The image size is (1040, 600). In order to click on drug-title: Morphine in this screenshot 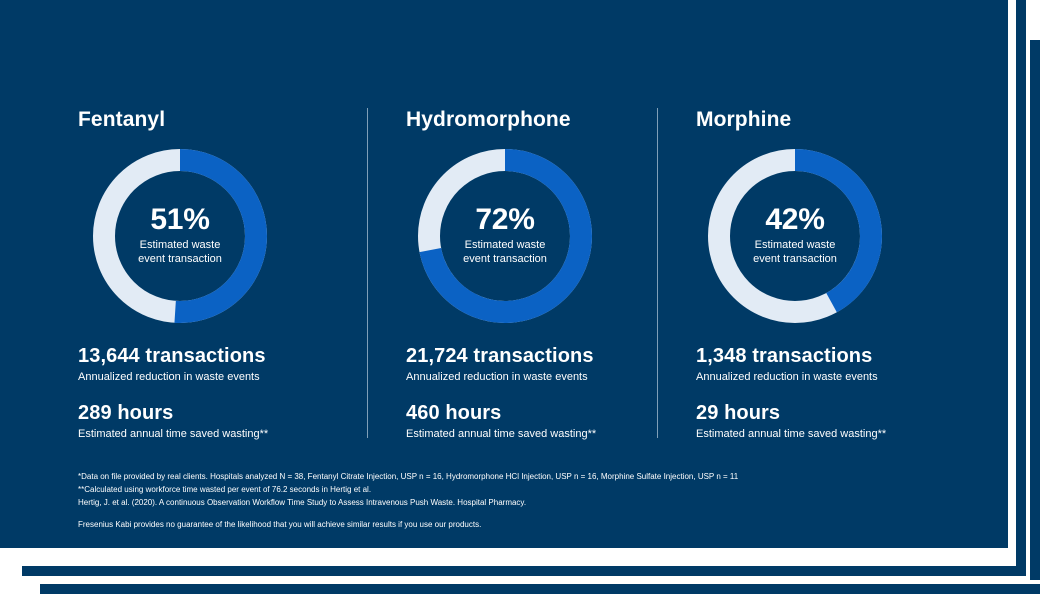, I will do `click(744, 119)`.